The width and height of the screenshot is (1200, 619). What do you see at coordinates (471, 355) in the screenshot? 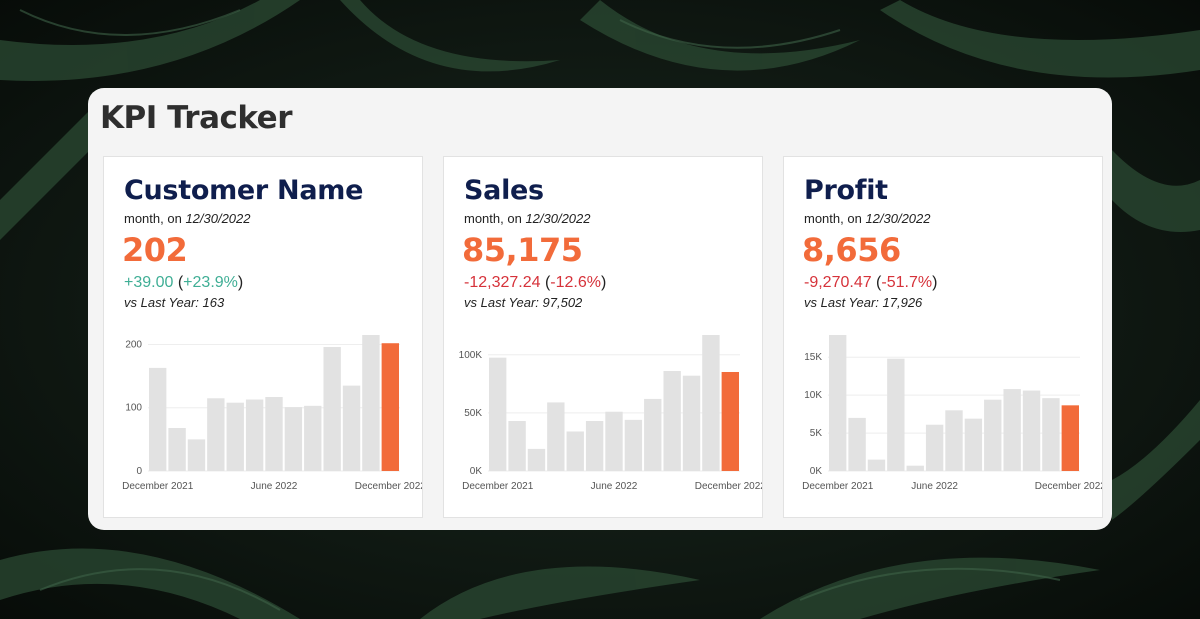
I see `y-tick-label: 100K` at bounding box center [471, 355].